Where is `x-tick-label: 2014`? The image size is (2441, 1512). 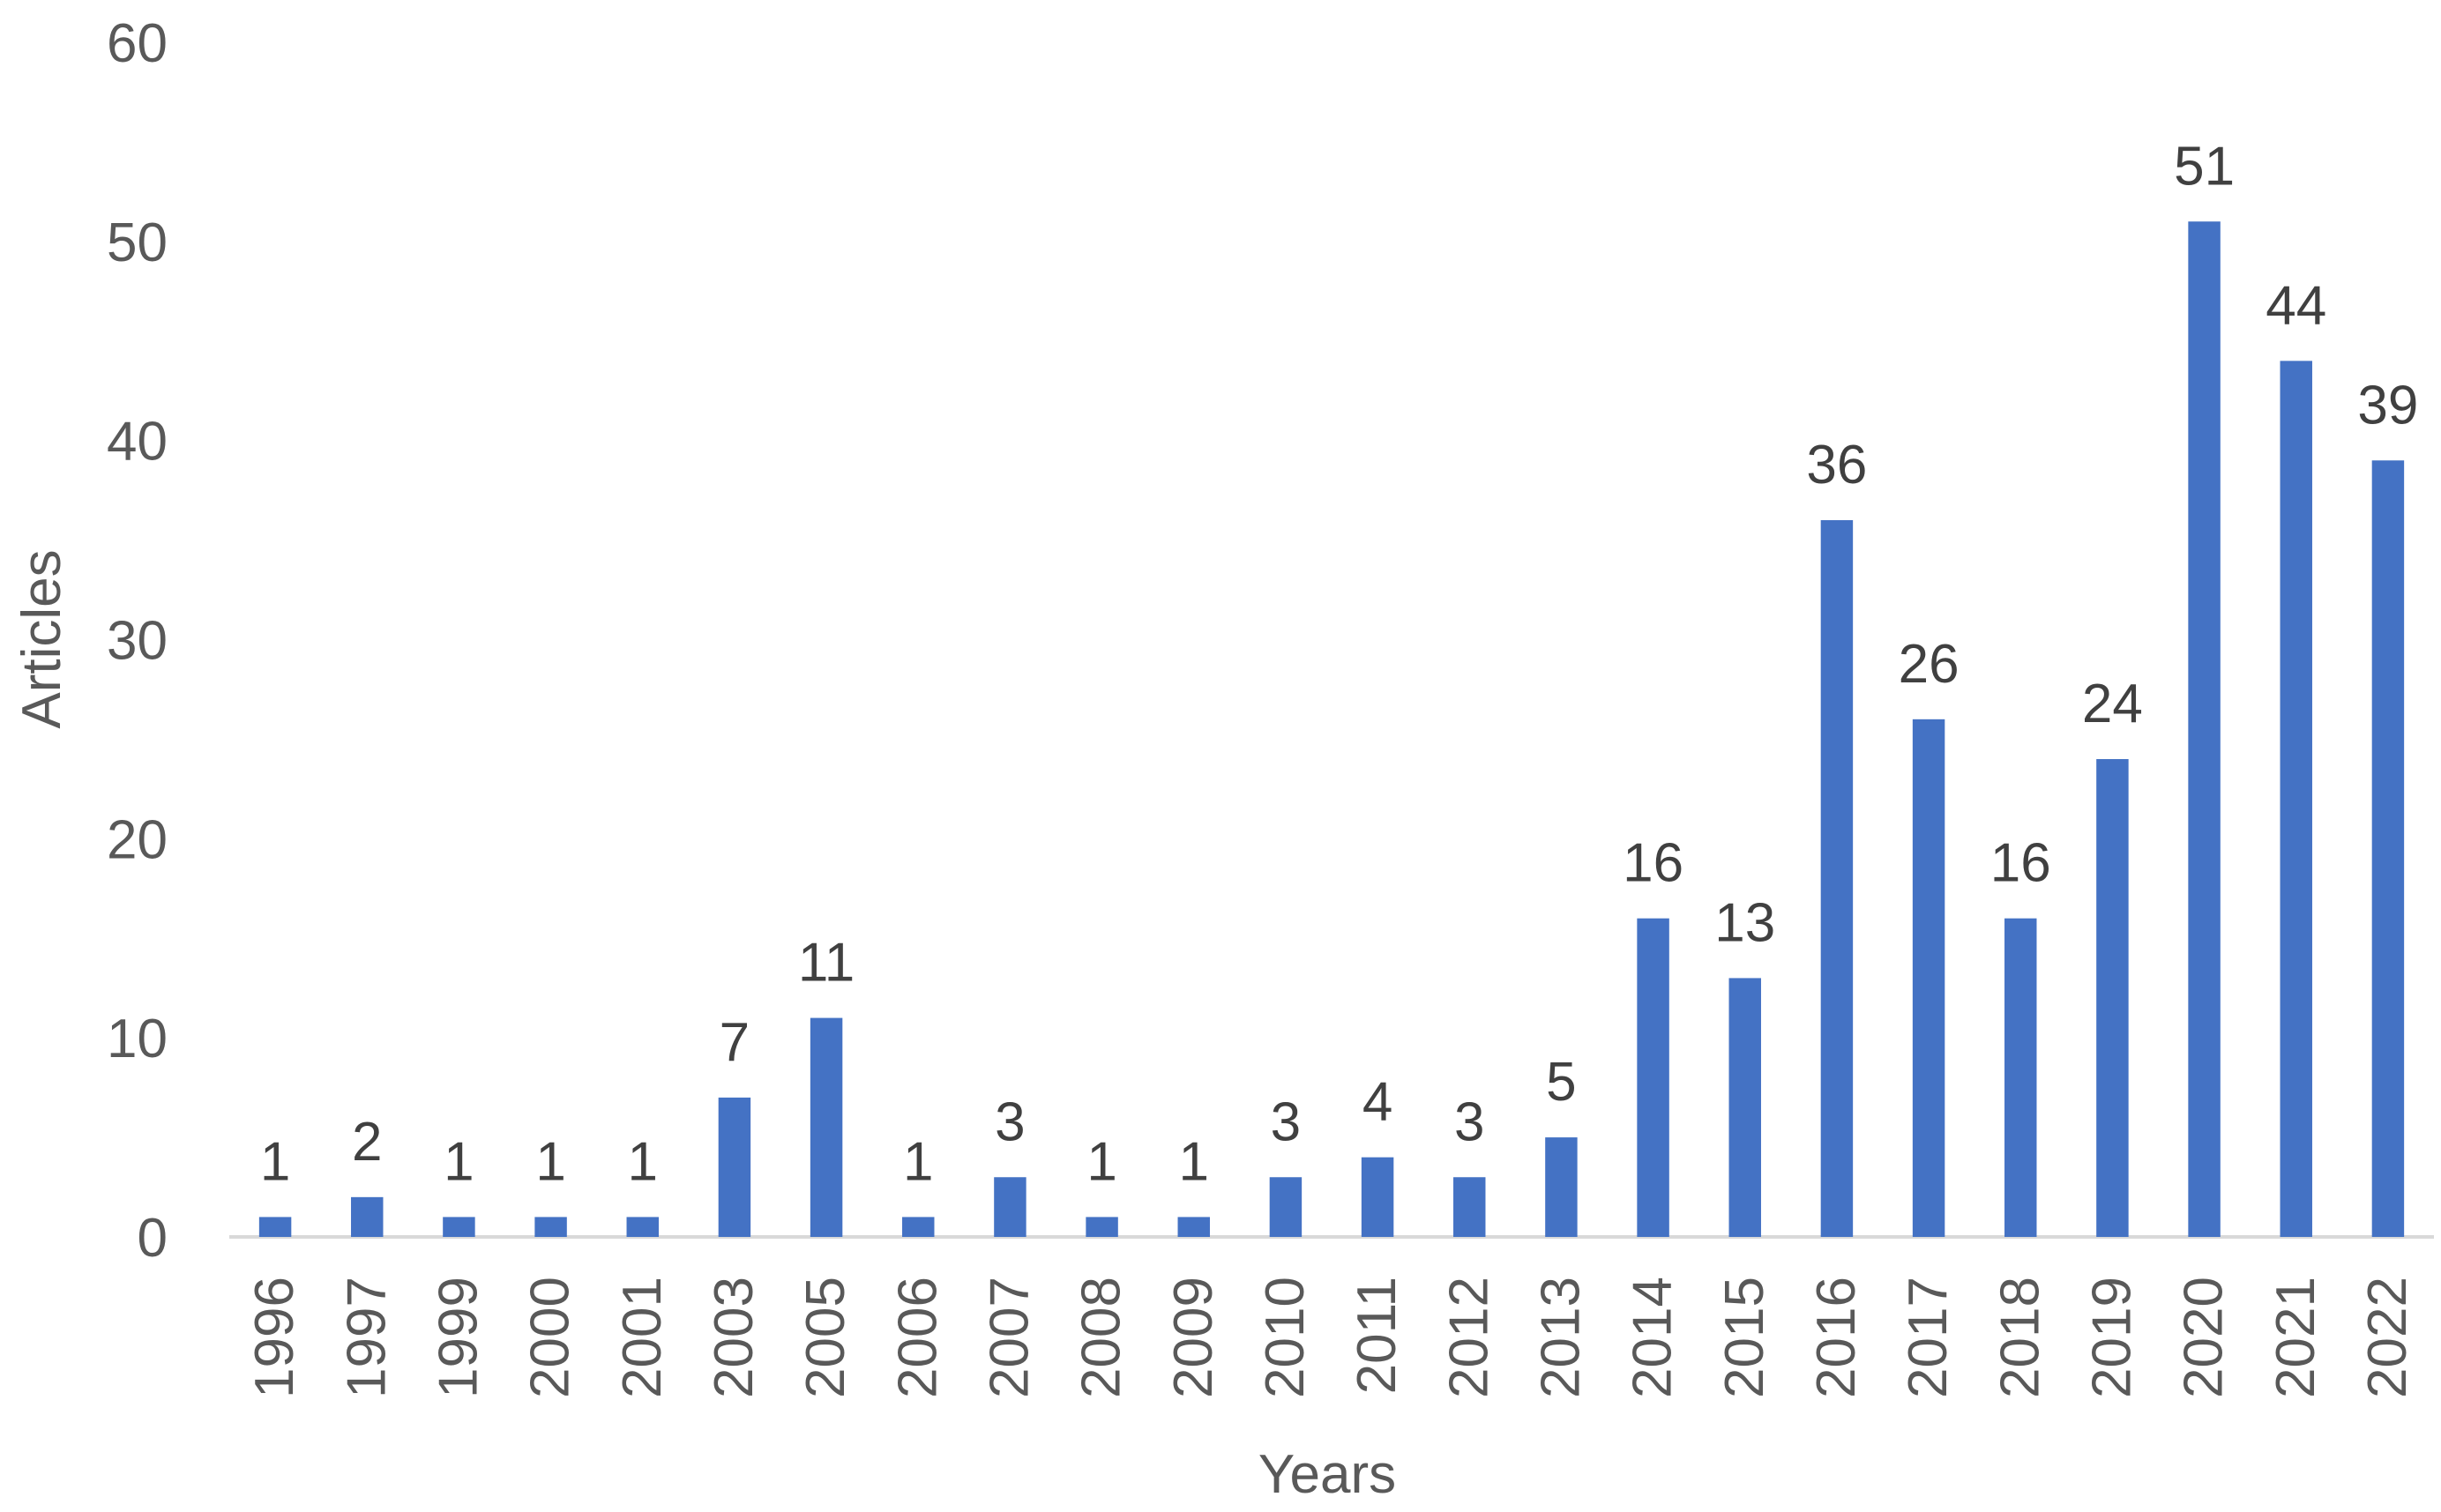
x-tick-label: 2014 is located at coordinates (1653, 1338).